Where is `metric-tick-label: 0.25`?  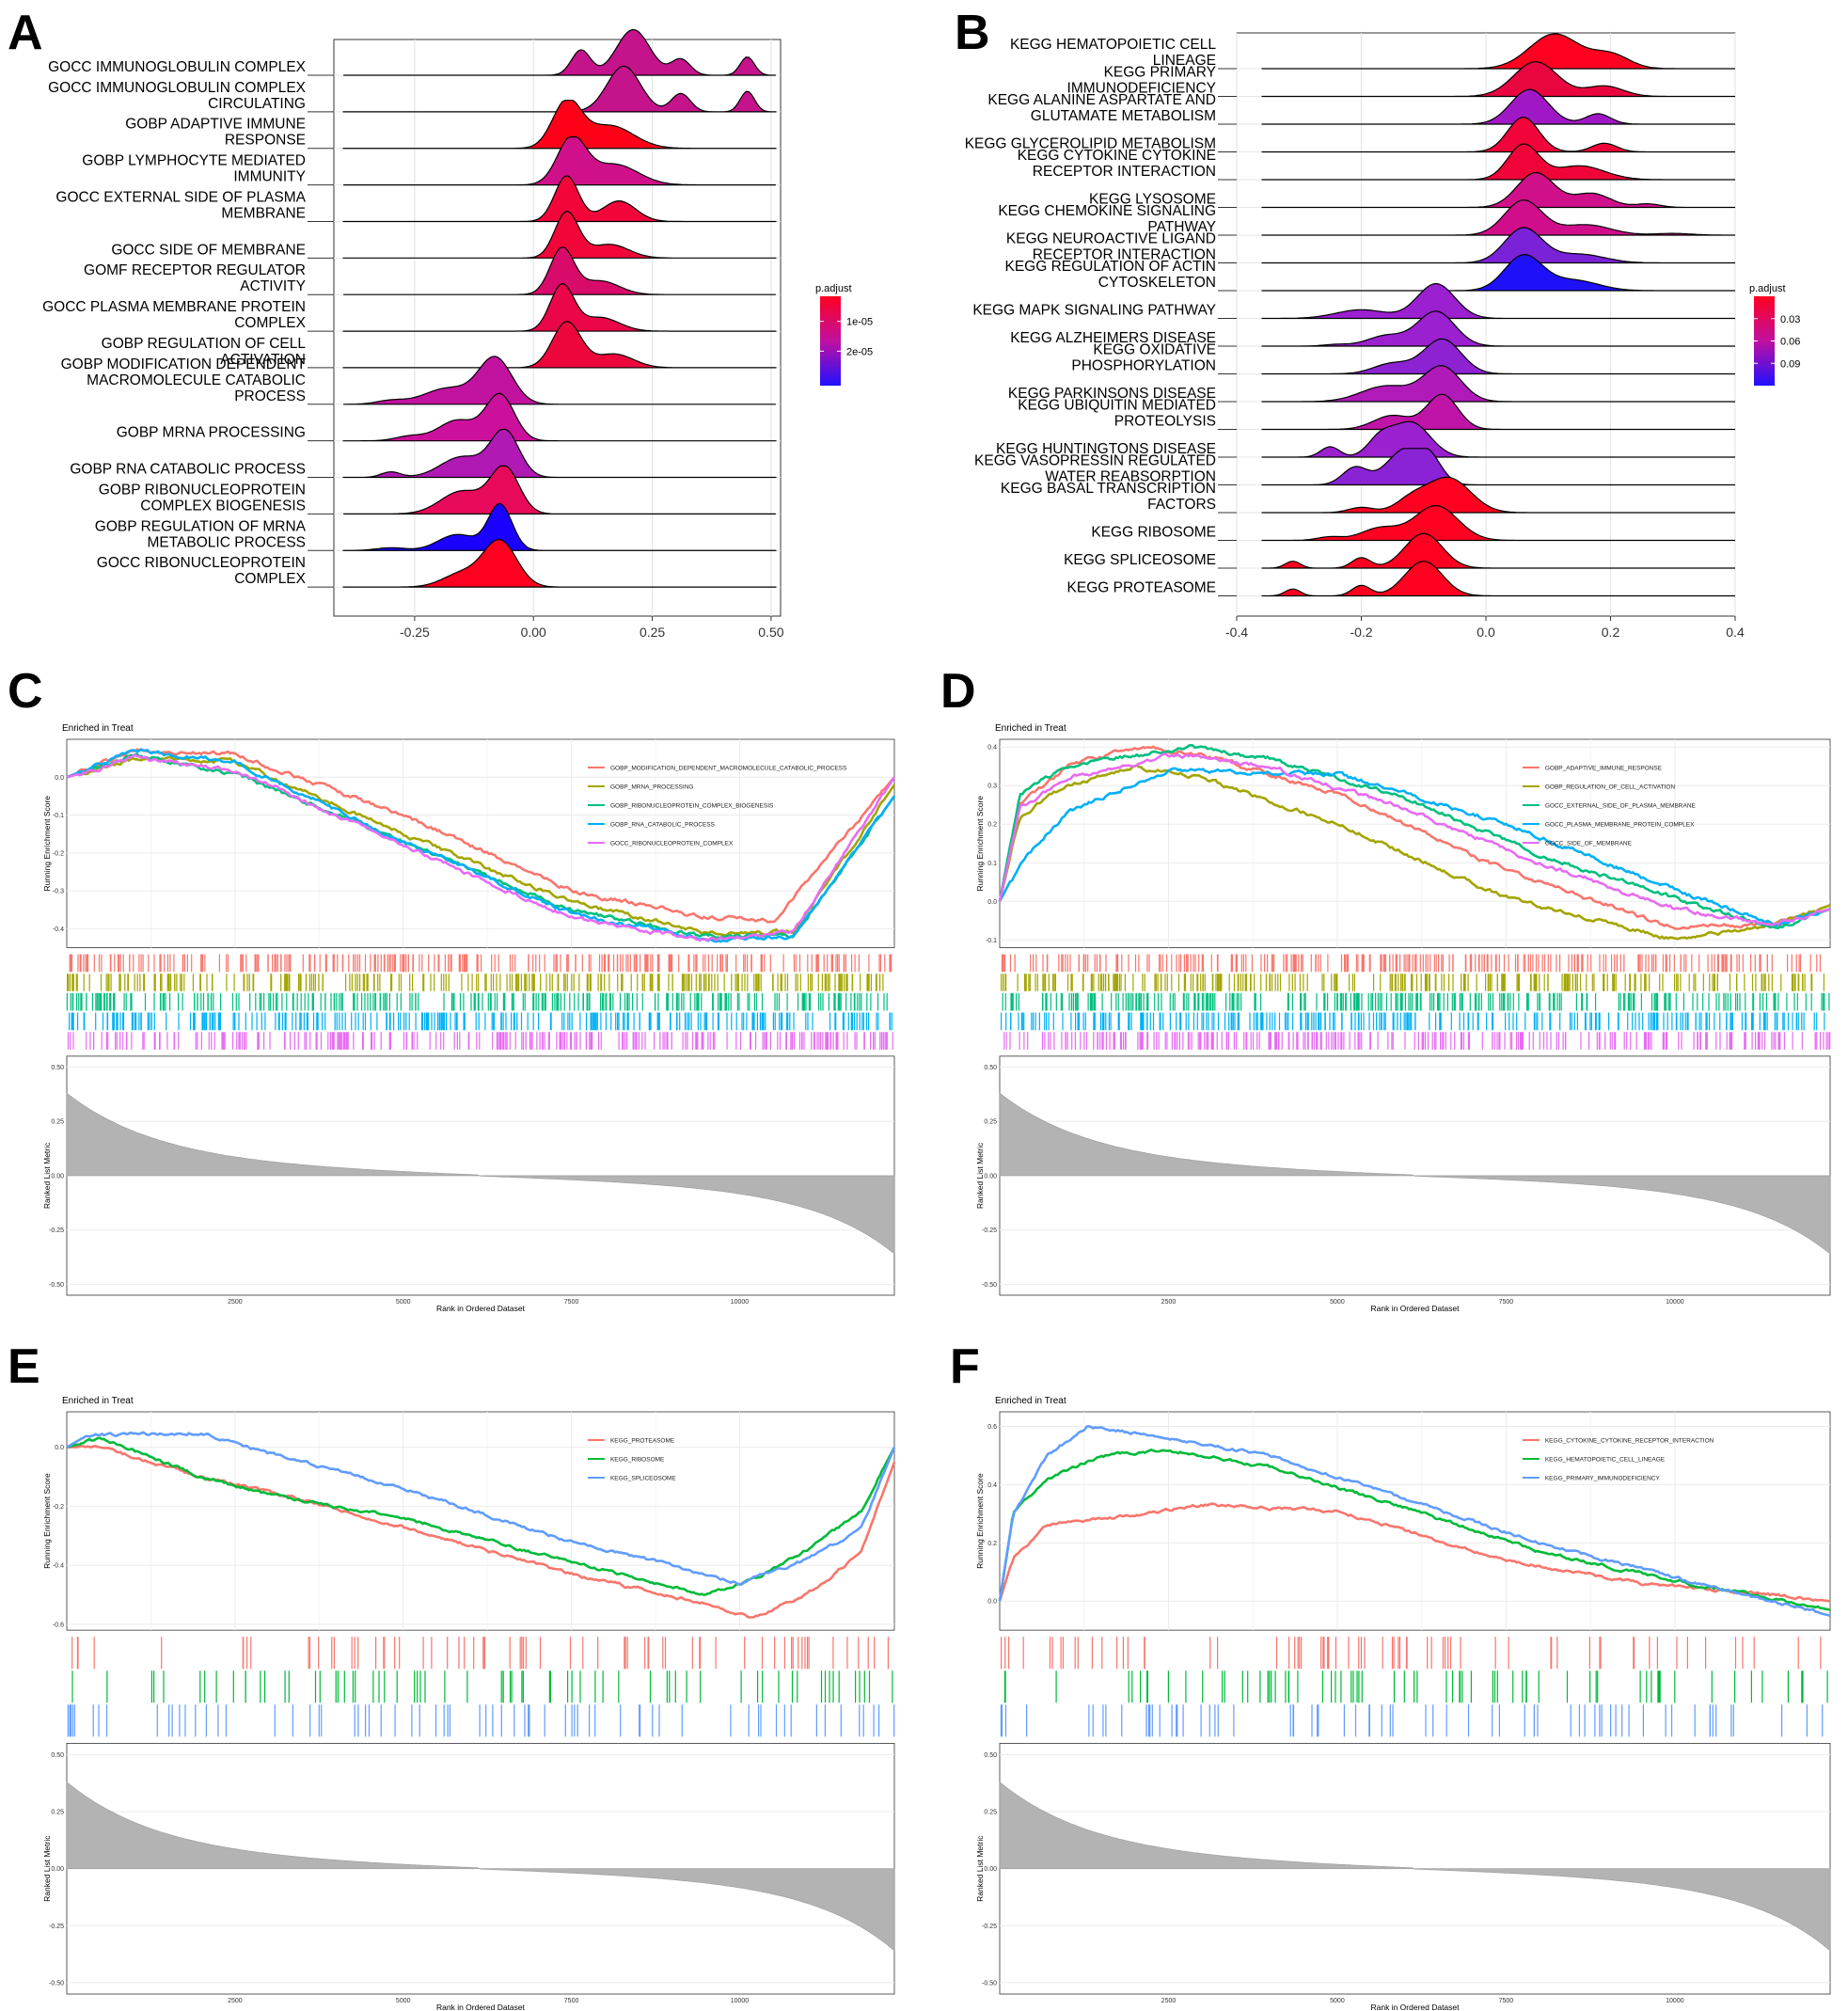
metric-tick-label: 0.25 is located at coordinates (990, 1813).